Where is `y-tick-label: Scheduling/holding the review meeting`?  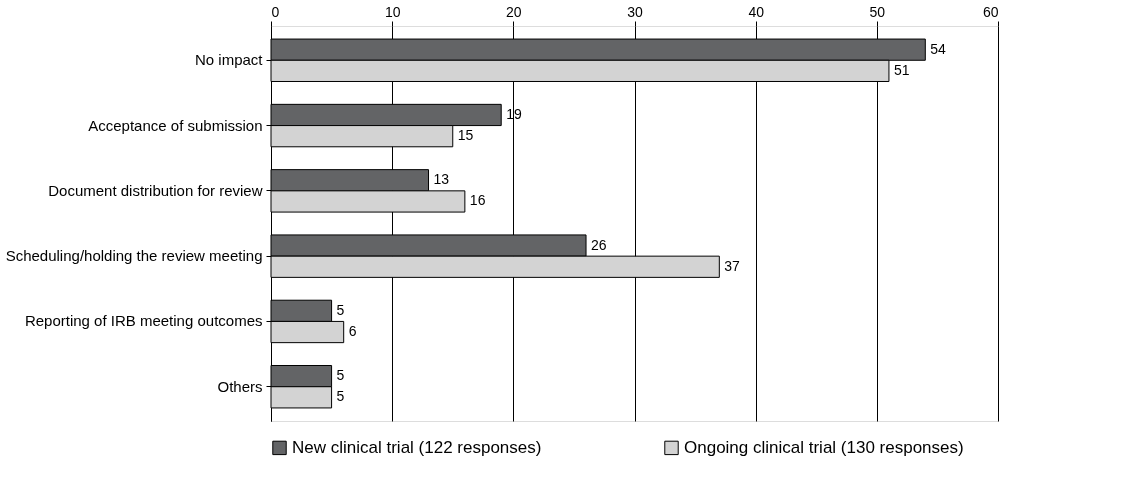
y-tick-label: Scheduling/holding the review meeting is located at coordinates (134, 256).